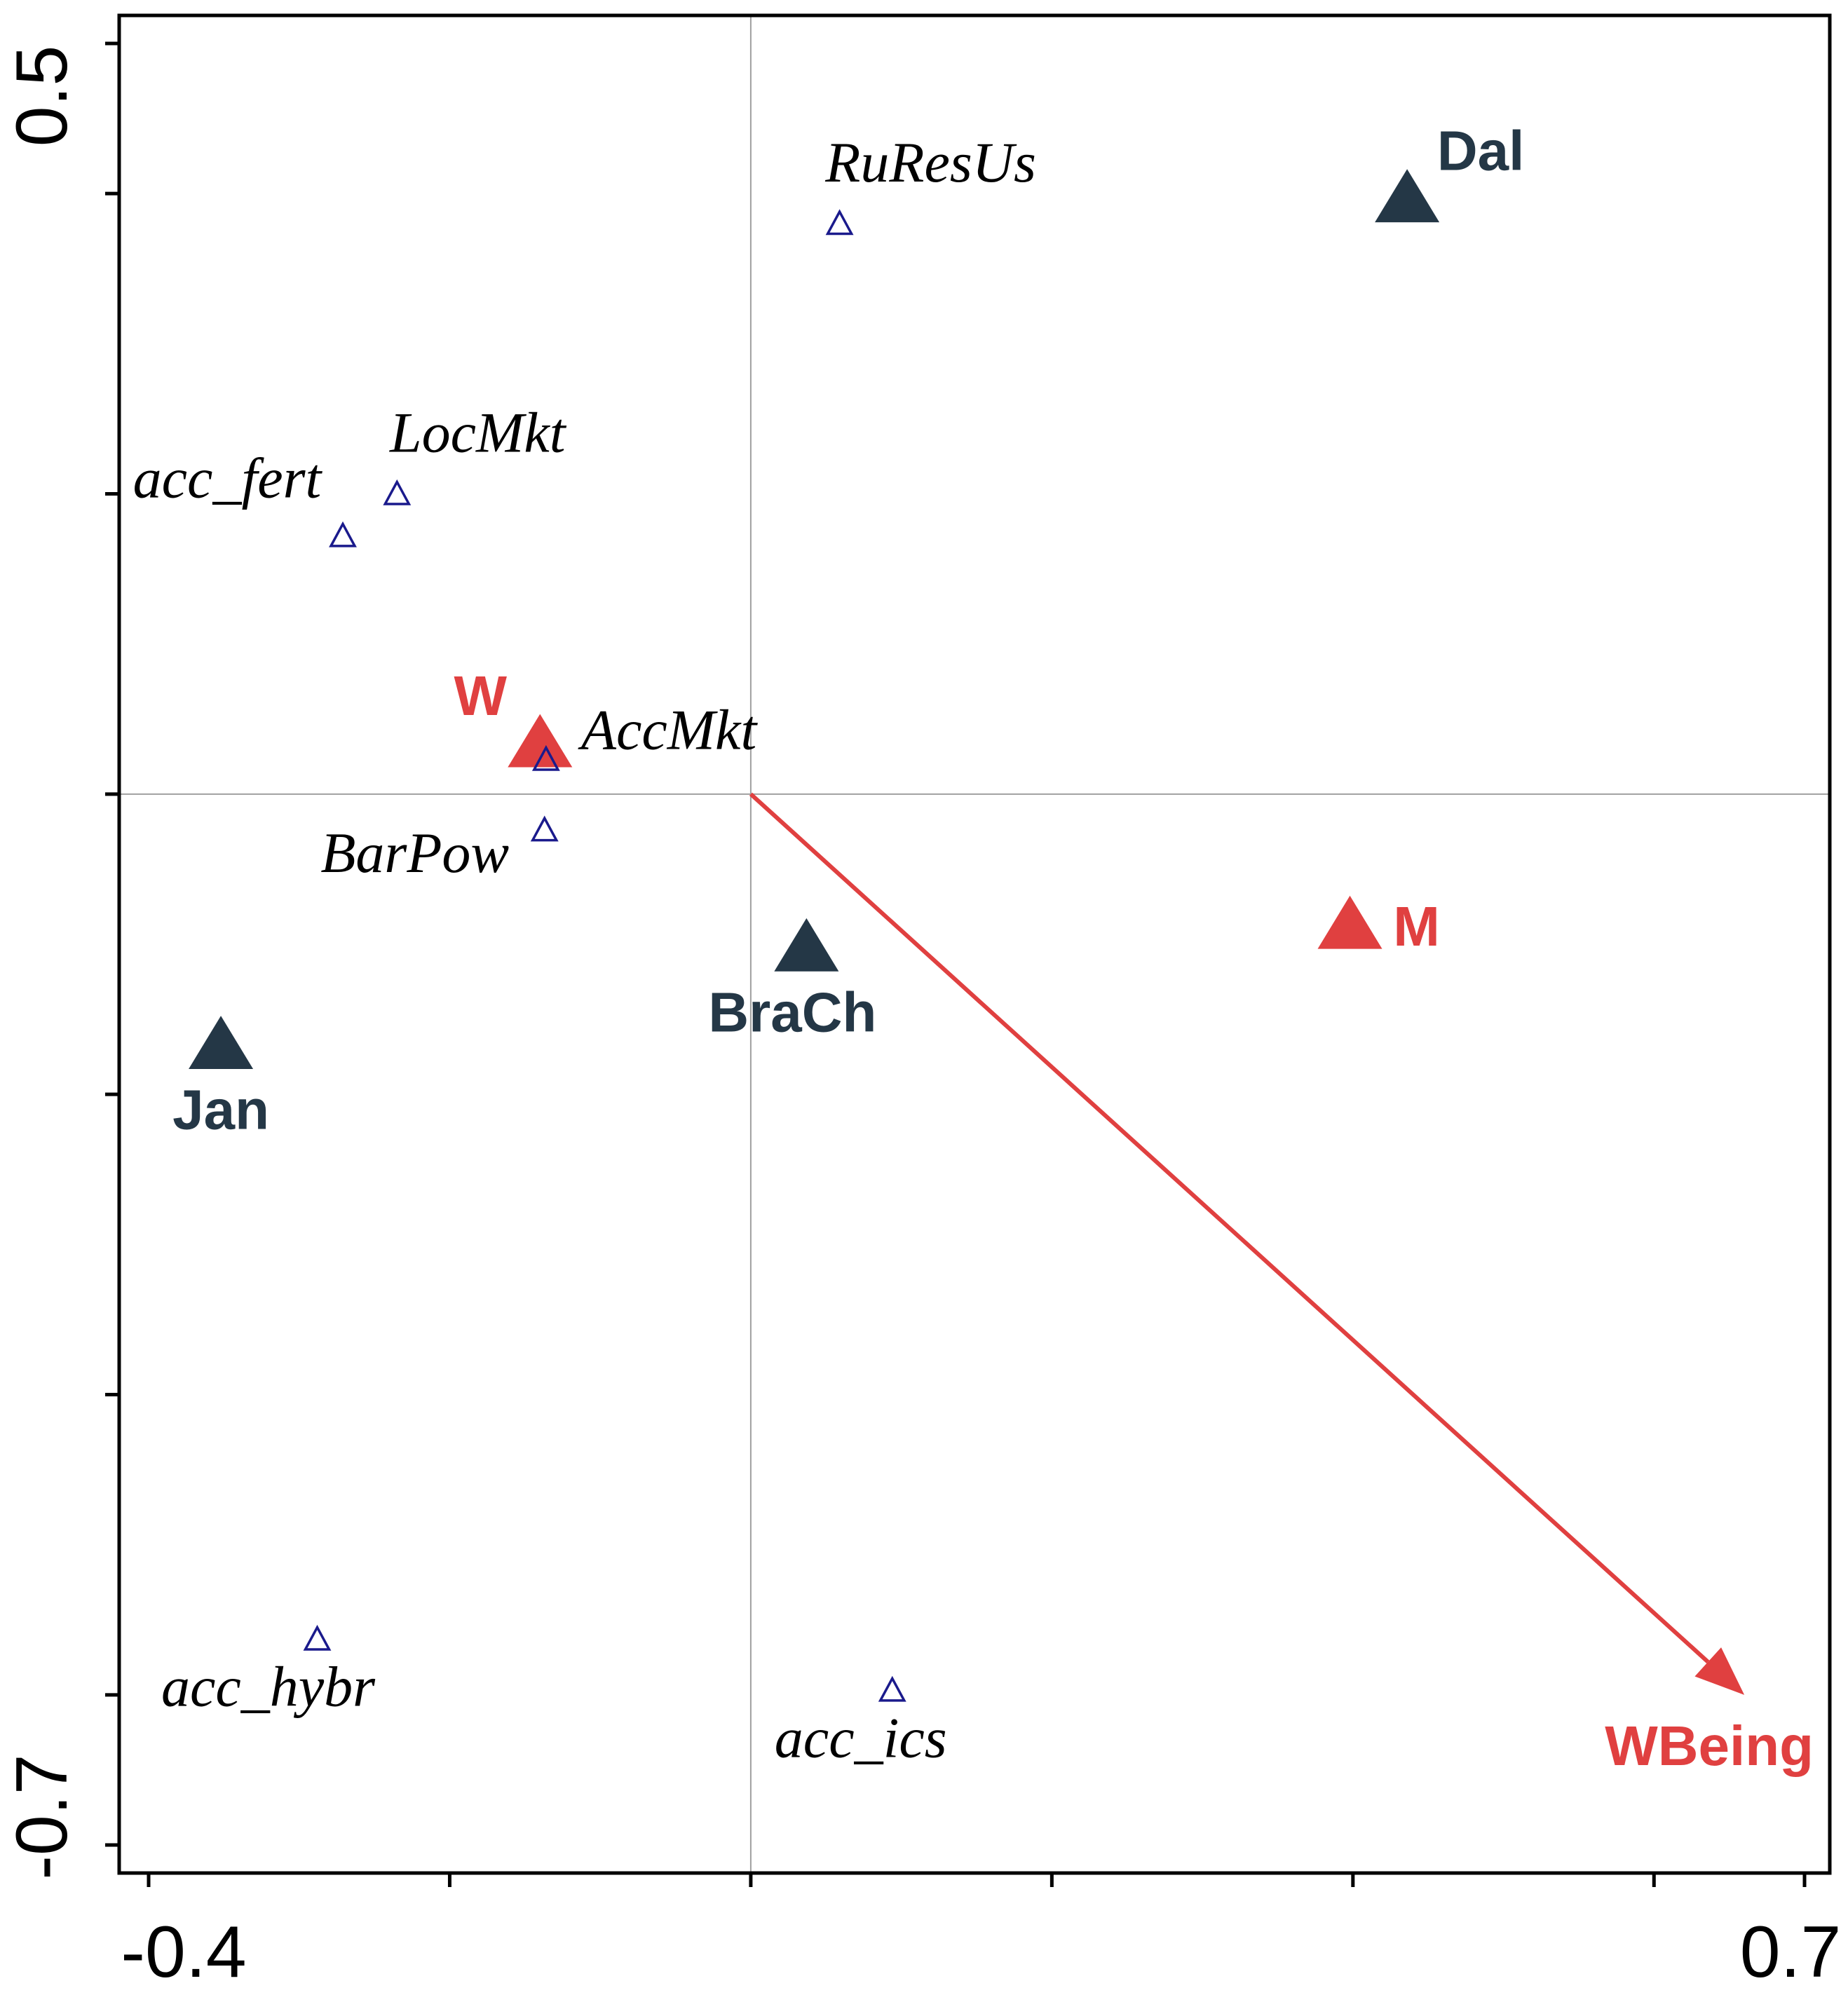 The image size is (1848, 1995). What do you see at coordinates (977, 1880) in the screenshot?
I see `x-axis-ticks` at bounding box center [977, 1880].